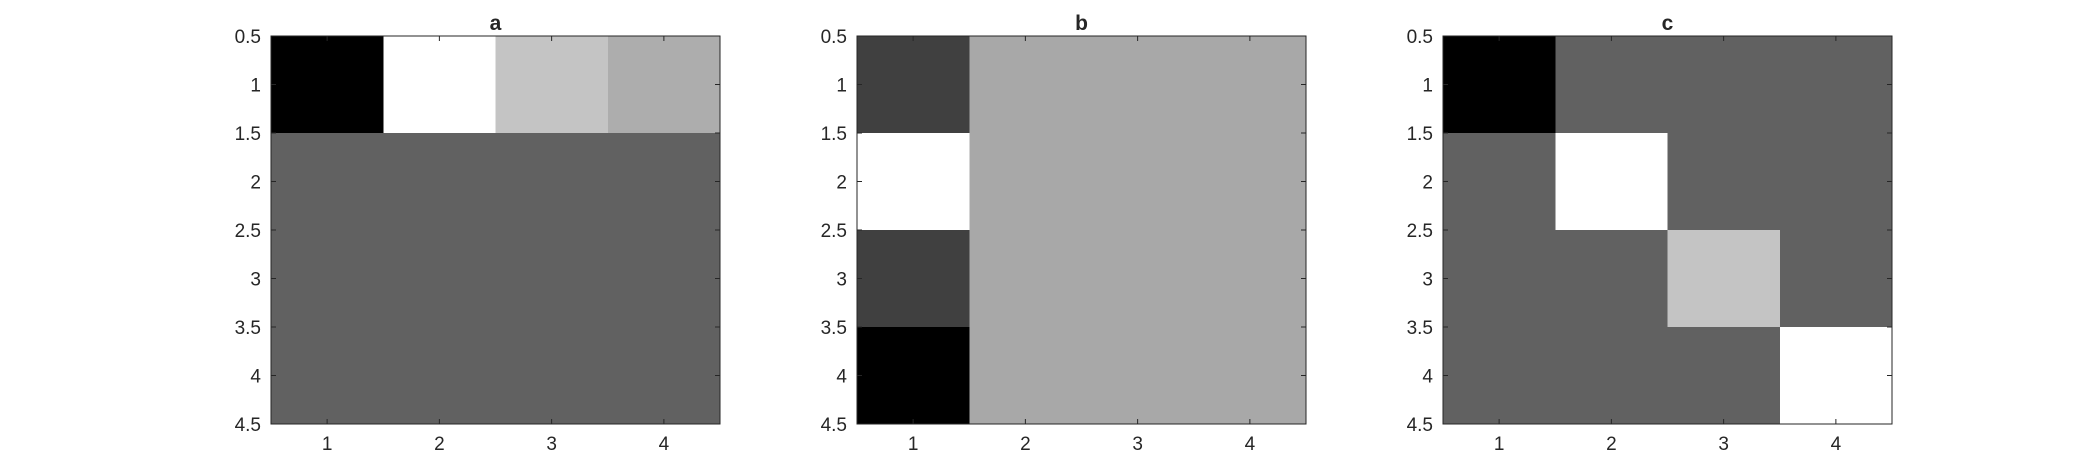  I want to click on panel-title: b, so click(1081, 23).